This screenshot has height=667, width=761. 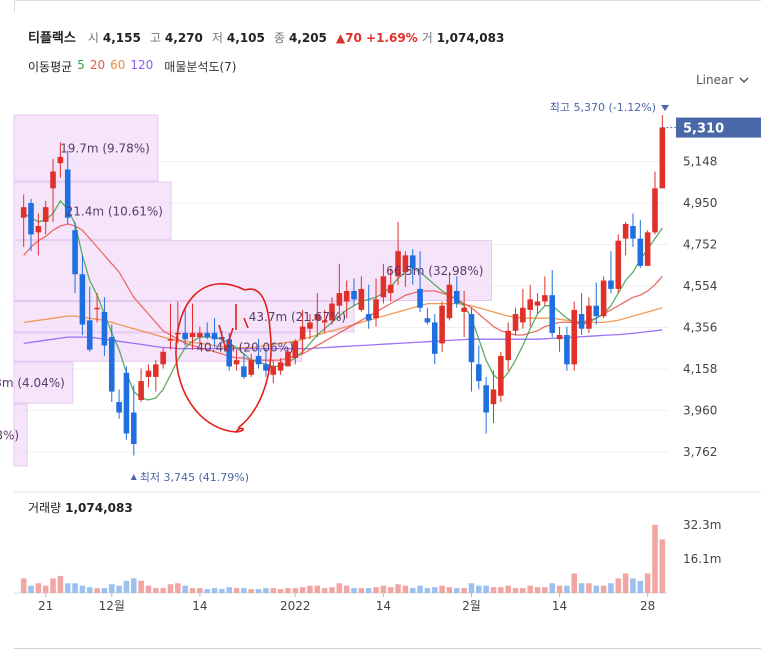 What do you see at coordinates (700, 162) in the screenshot?
I see `y-tick-label: 5,148` at bounding box center [700, 162].